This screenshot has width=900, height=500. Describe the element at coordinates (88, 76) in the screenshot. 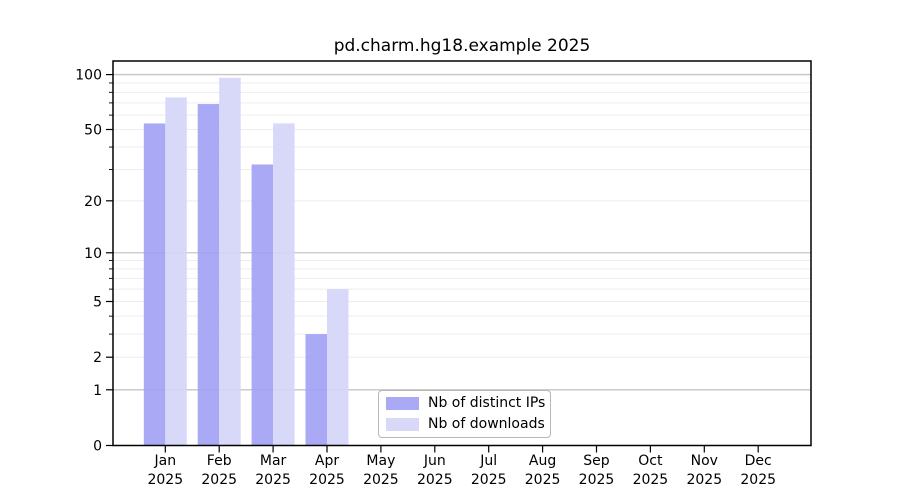

I see `y-tick-label: 100` at that location.